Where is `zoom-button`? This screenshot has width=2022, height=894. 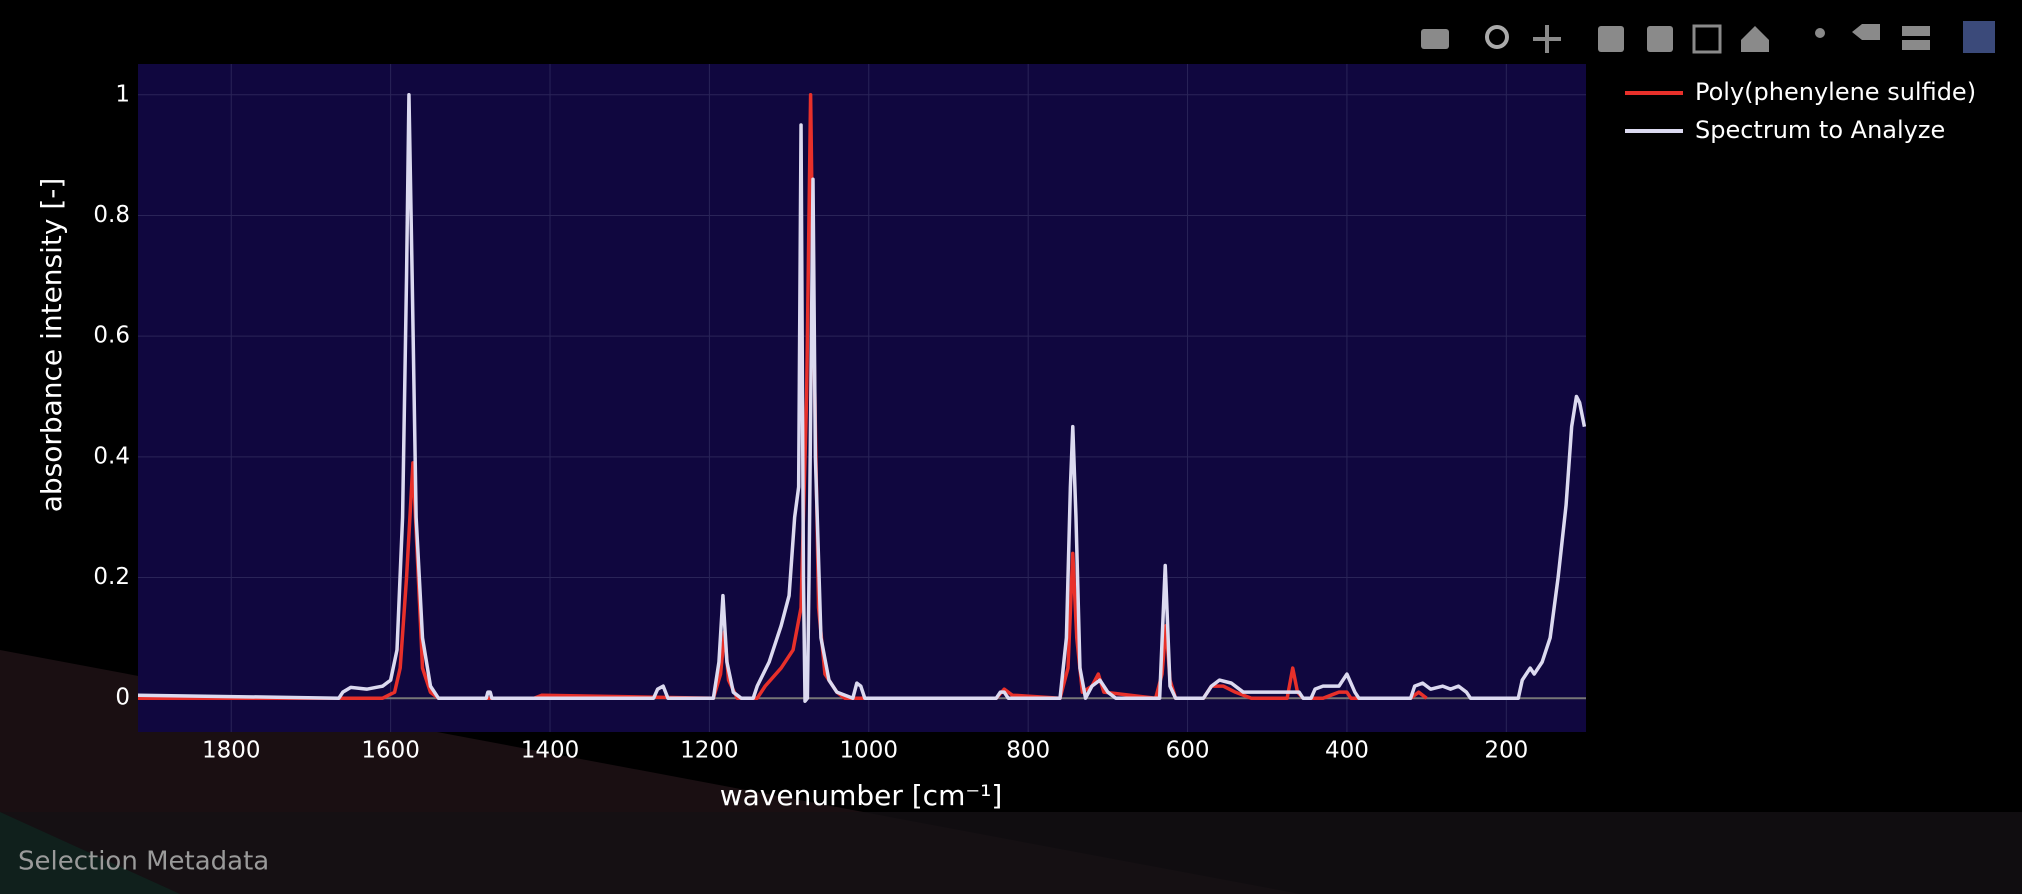
zoom-button is located at coordinates (1497, 37).